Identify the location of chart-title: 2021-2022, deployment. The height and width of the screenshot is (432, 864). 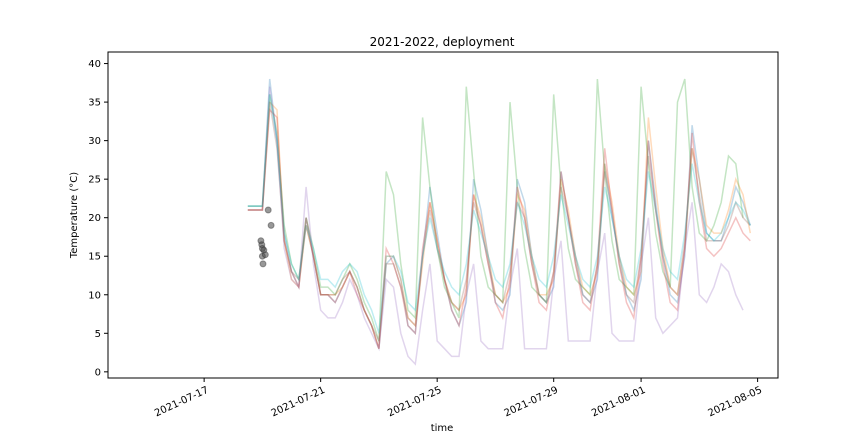
(442, 42).